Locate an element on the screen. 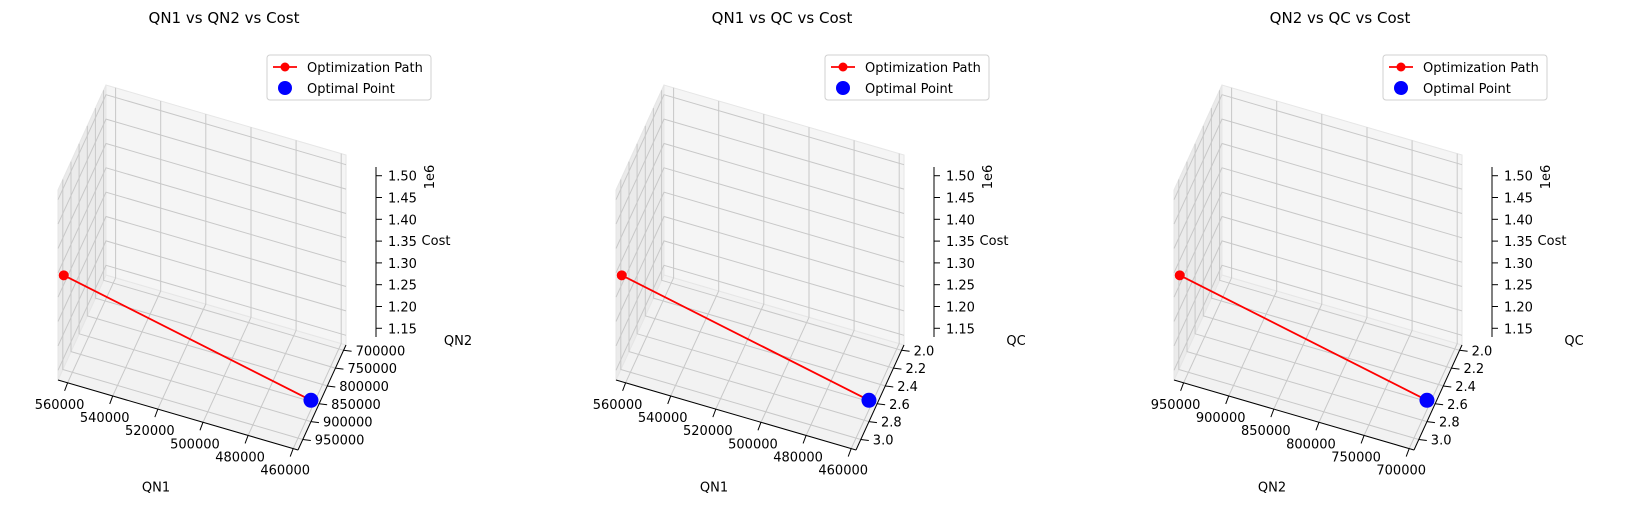 This screenshot has width=1643, height=511. y-tick-label: 2.4 is located at coordinates (1465, 387).